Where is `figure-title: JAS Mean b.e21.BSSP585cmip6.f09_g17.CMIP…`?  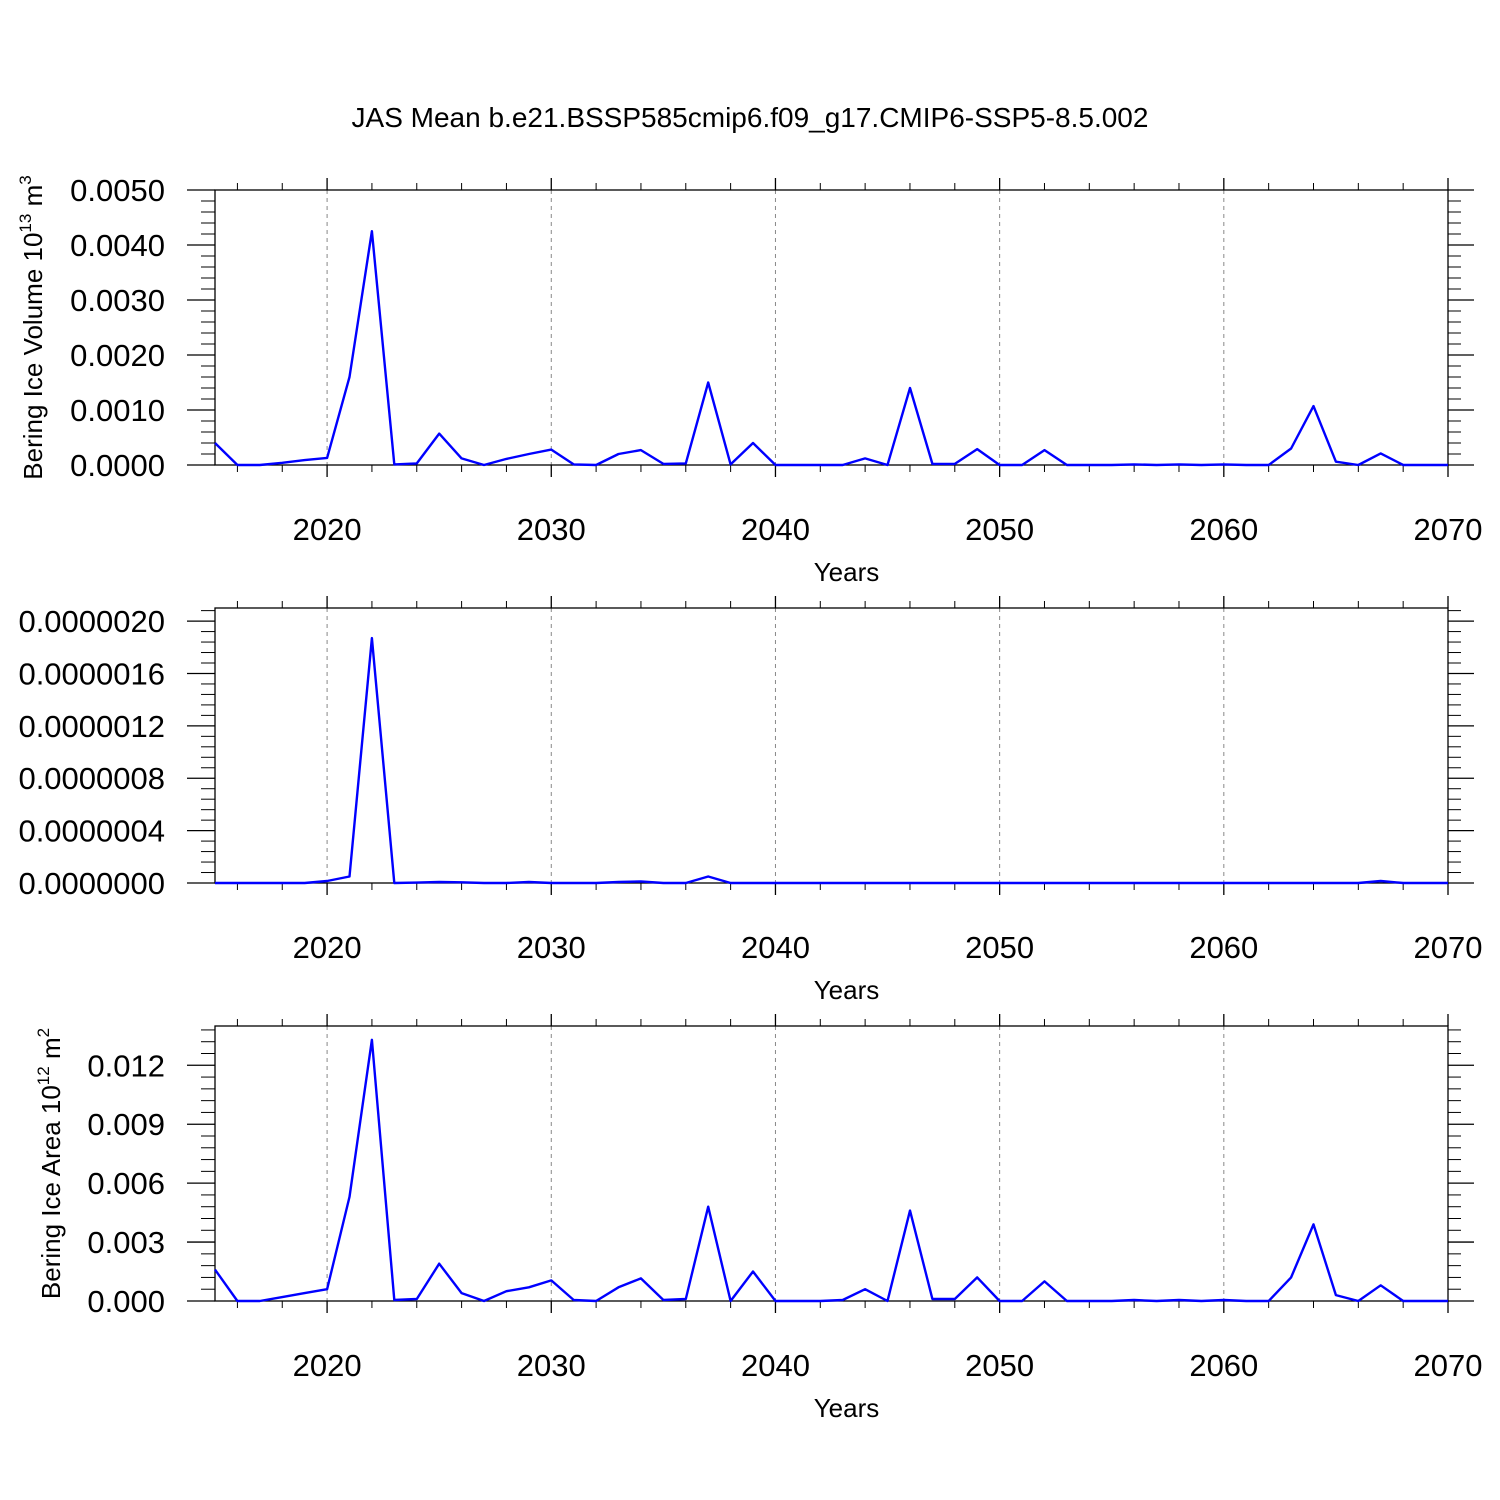 figure-title: JAS Mean b.e21.BSSP585cmip6.f09_g17.CMIP… is located at coordinates (750, 117).